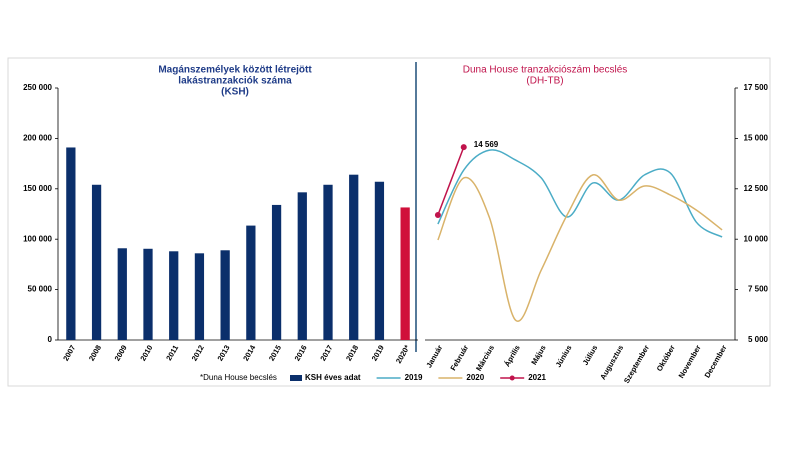 The image size is (800, 450). Describe the element at coordinates (611, 362) in the screenshot. I see `x-tick-label: Augusztus` at that location.